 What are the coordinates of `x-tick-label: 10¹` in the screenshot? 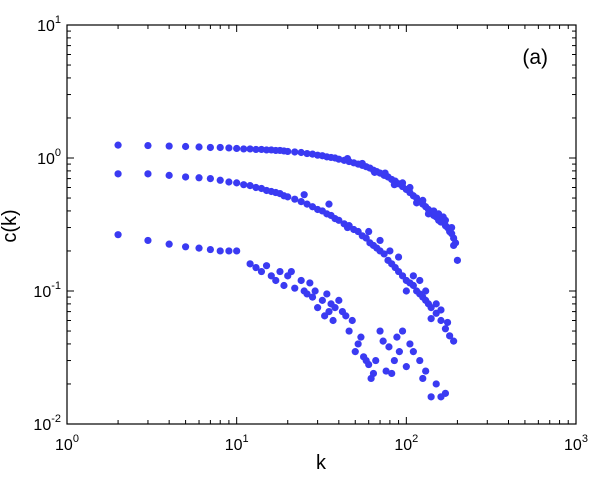 It's located at (237, 443).